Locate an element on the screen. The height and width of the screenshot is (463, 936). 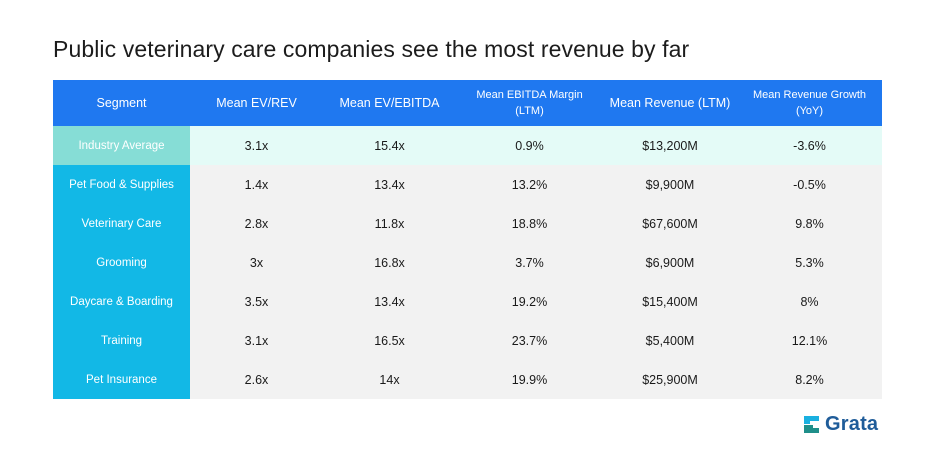
segment-cell: Pet Food & Supplies is located at coordinates (121, 184).